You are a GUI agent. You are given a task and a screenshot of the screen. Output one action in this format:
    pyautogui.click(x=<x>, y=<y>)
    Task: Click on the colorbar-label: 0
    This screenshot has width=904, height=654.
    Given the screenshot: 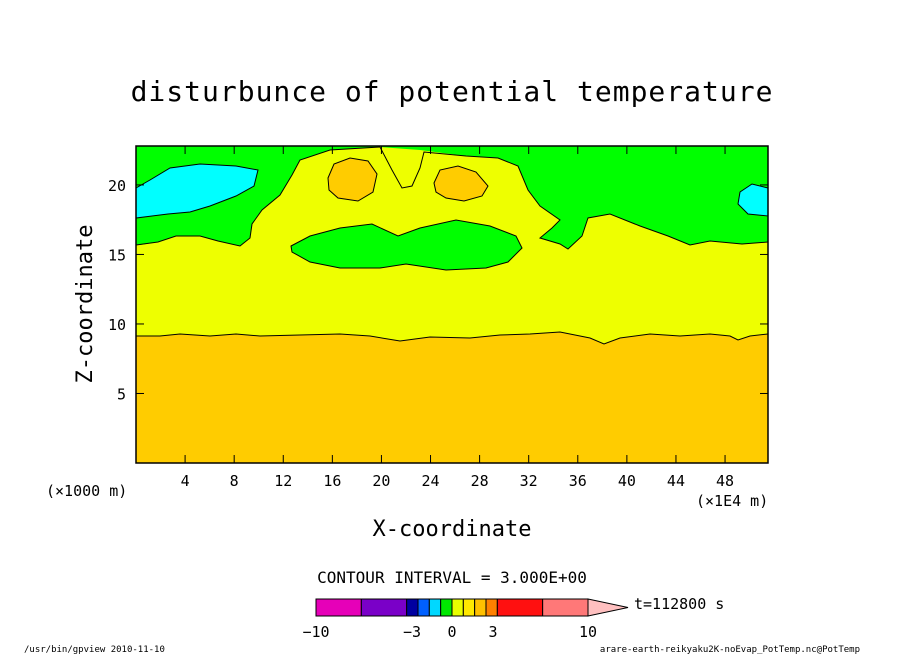 What is the action you would take?
    pyautogui.click(x=451, y=632)
    